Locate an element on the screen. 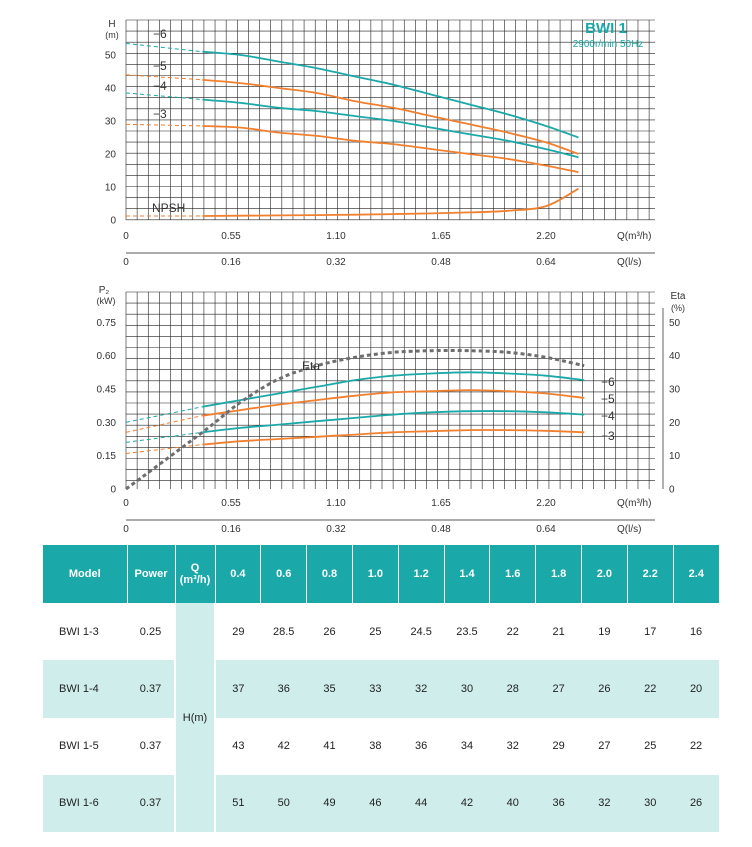 The height and width of the screenshot is (847, 752). head-chart-curves is located at coordinates (352, 129).